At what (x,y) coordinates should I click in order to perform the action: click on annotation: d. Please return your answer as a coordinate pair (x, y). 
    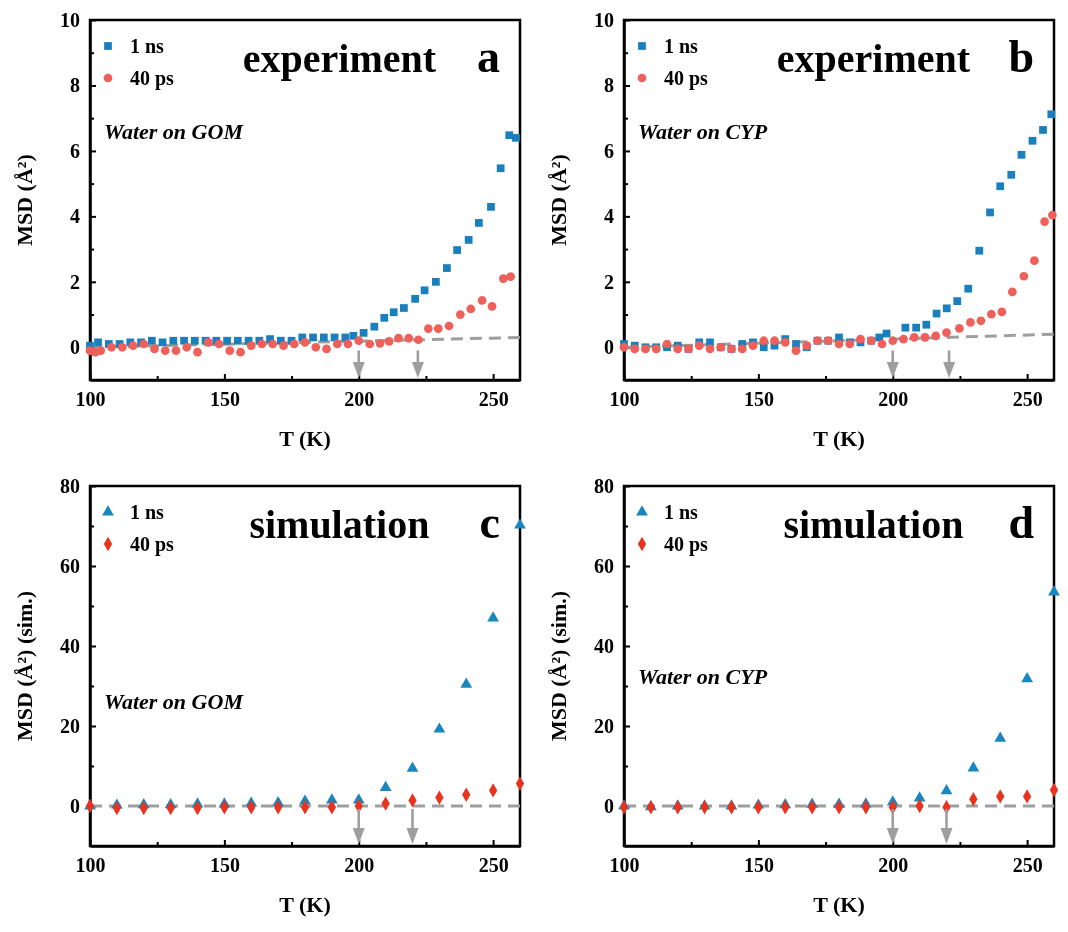
    Looking at the image, I should click on (1021, 522).